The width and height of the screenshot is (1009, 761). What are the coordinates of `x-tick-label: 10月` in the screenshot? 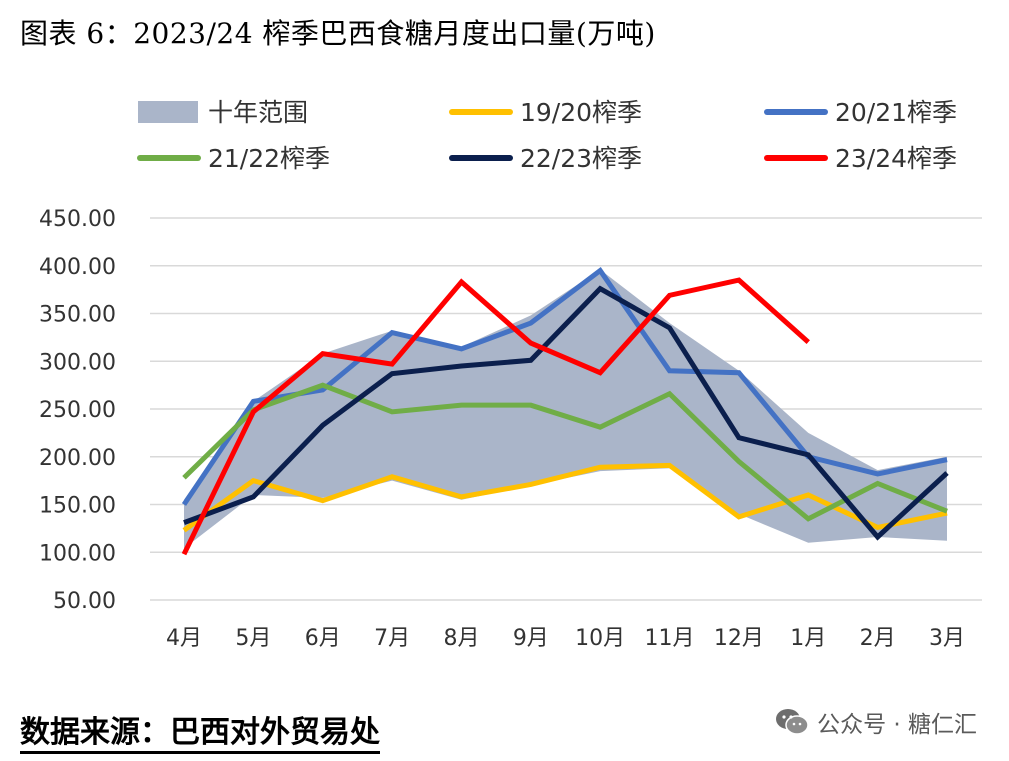 It's located at (600, 638).